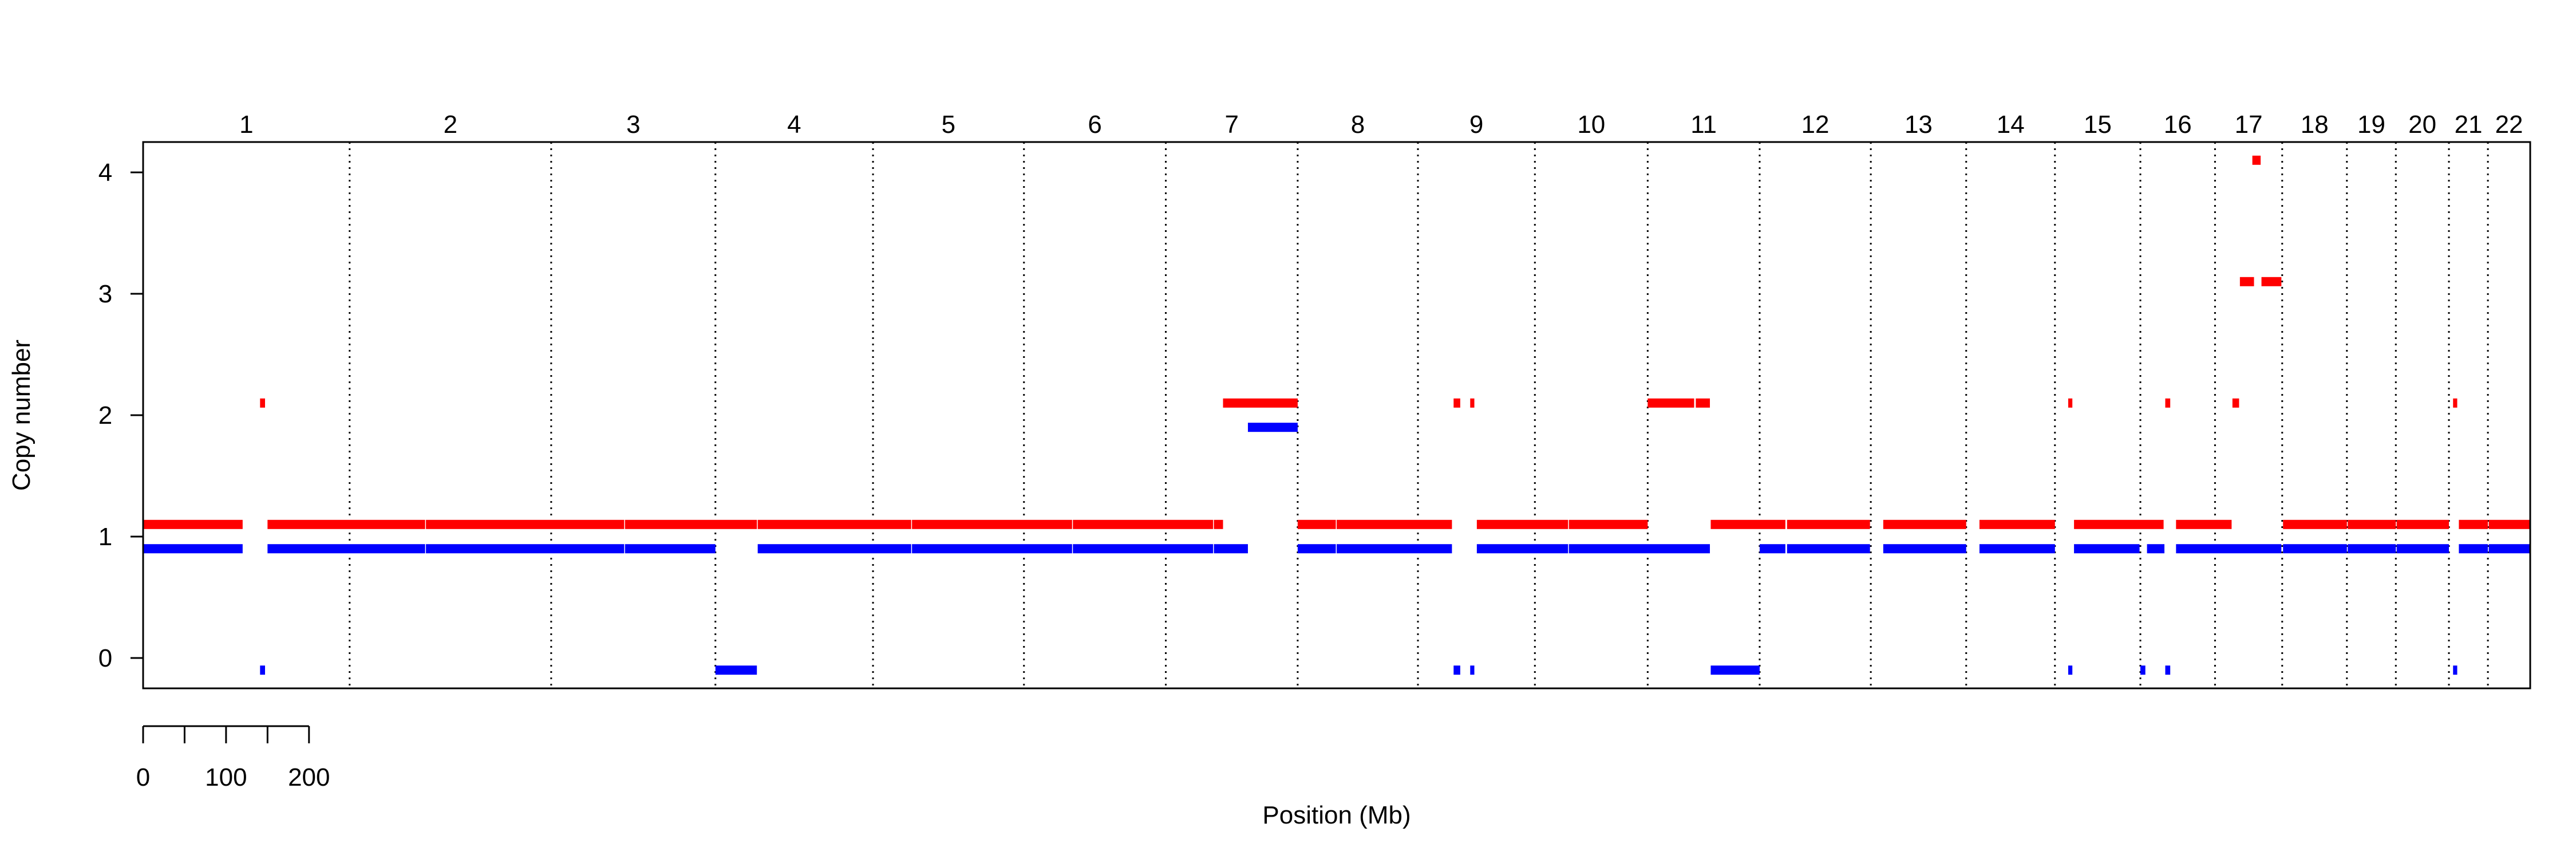 The height and width of the screenshot is (859, 2576). Describe the element at coordinates (105, 658) in the screenshot. I see `y-tick-label: 0` at that location.